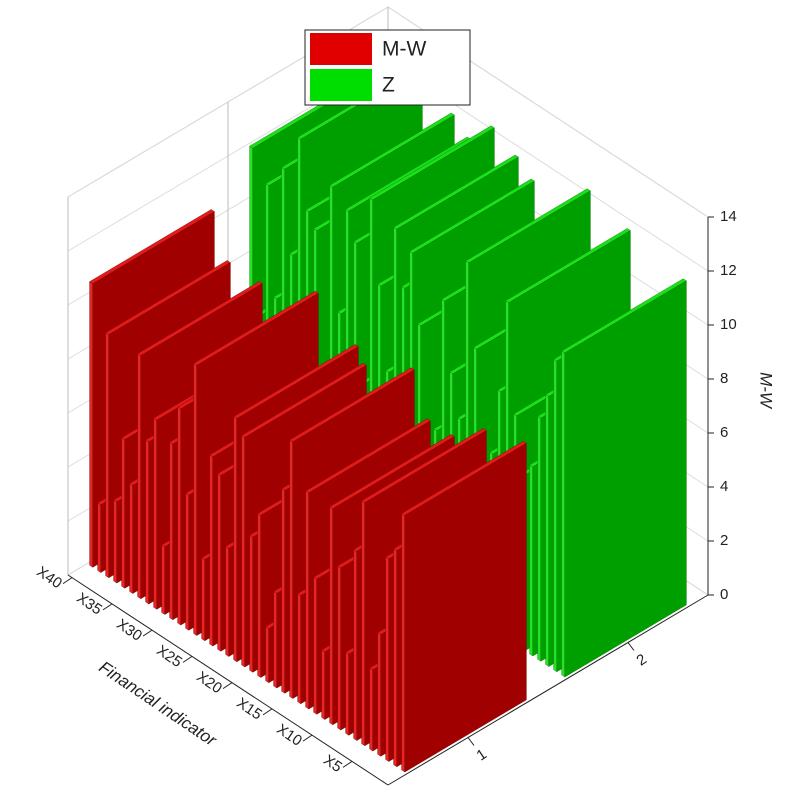 Image resolution: width=785 pixels, height=800 pixels. What do you see at coordinates (766, 391) in the screenshot?
I see `z-axis-title: M-W` at bounding box center [766, 391].